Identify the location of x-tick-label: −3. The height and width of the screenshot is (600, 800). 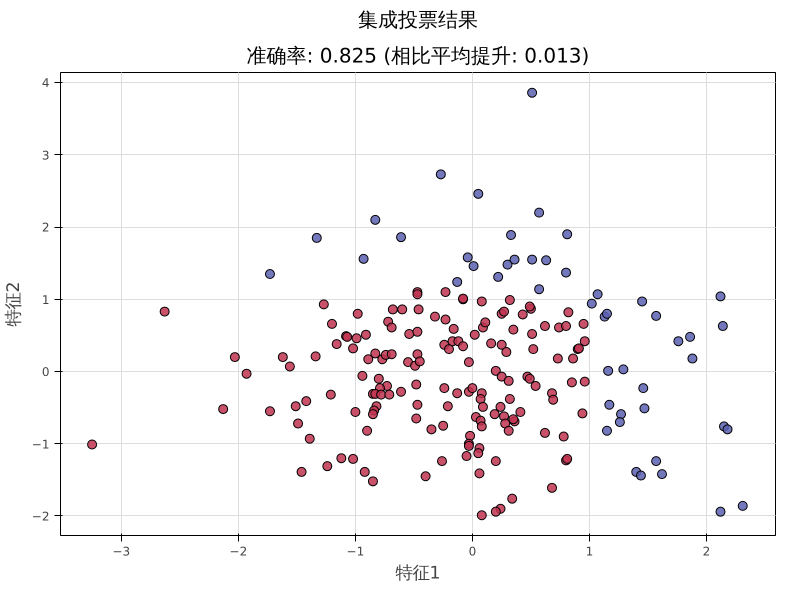
(121, 551).